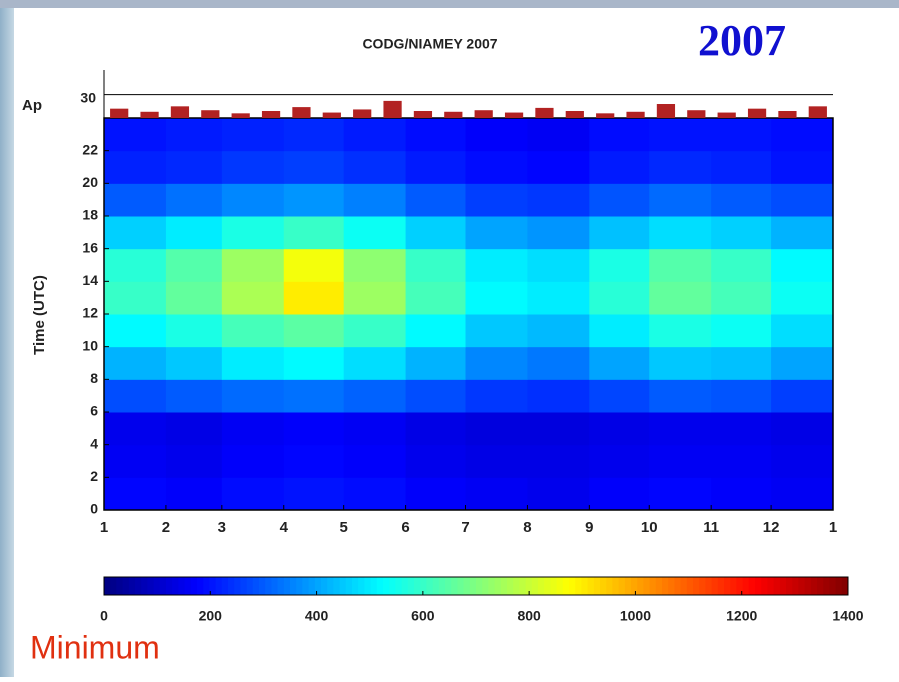 The height and width of the screenshot is (682, 899). What do you see at coordinates (166, 527) in the screenshot?
I see `x-tick-label: 2` at bounding box center [166, 527].